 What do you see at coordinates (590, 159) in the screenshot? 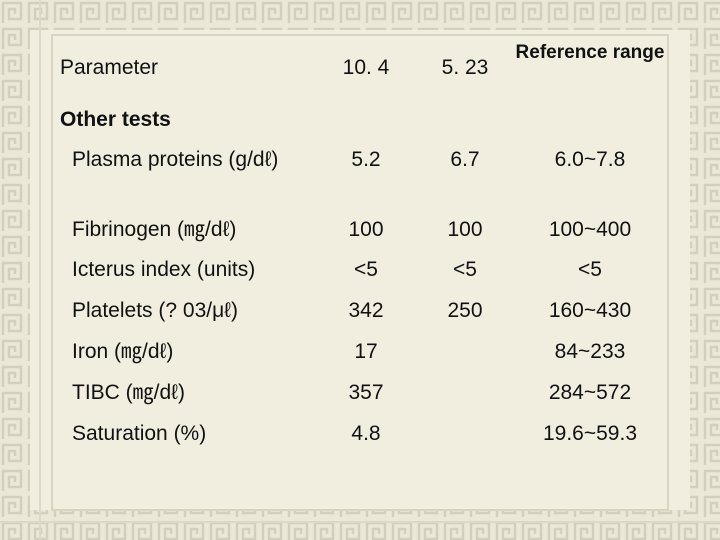
I see `value-cell: 6.0~7.8` at bounding box center [590, 159].